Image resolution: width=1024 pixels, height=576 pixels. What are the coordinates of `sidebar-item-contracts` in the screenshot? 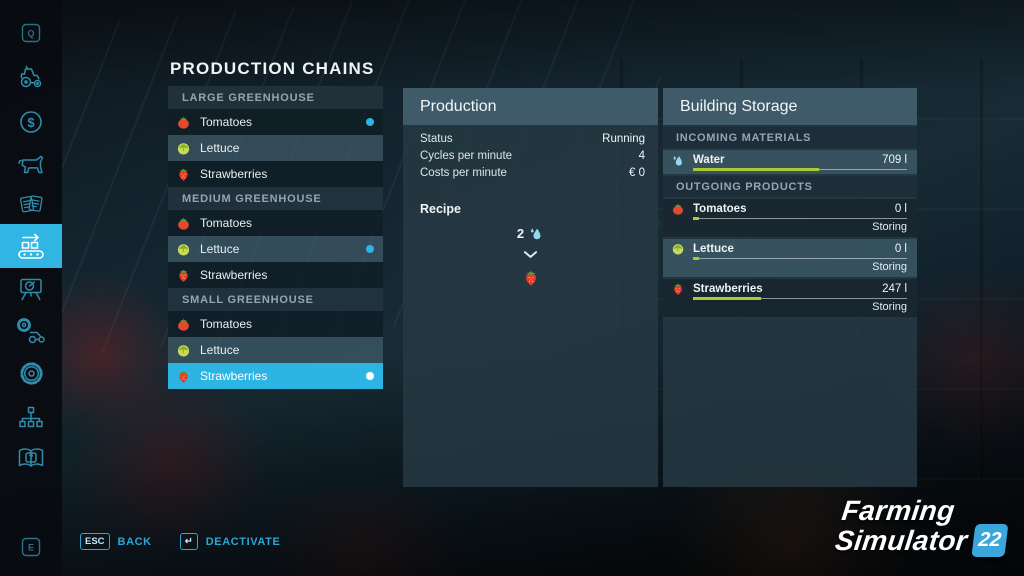 It's located at (31, 205).